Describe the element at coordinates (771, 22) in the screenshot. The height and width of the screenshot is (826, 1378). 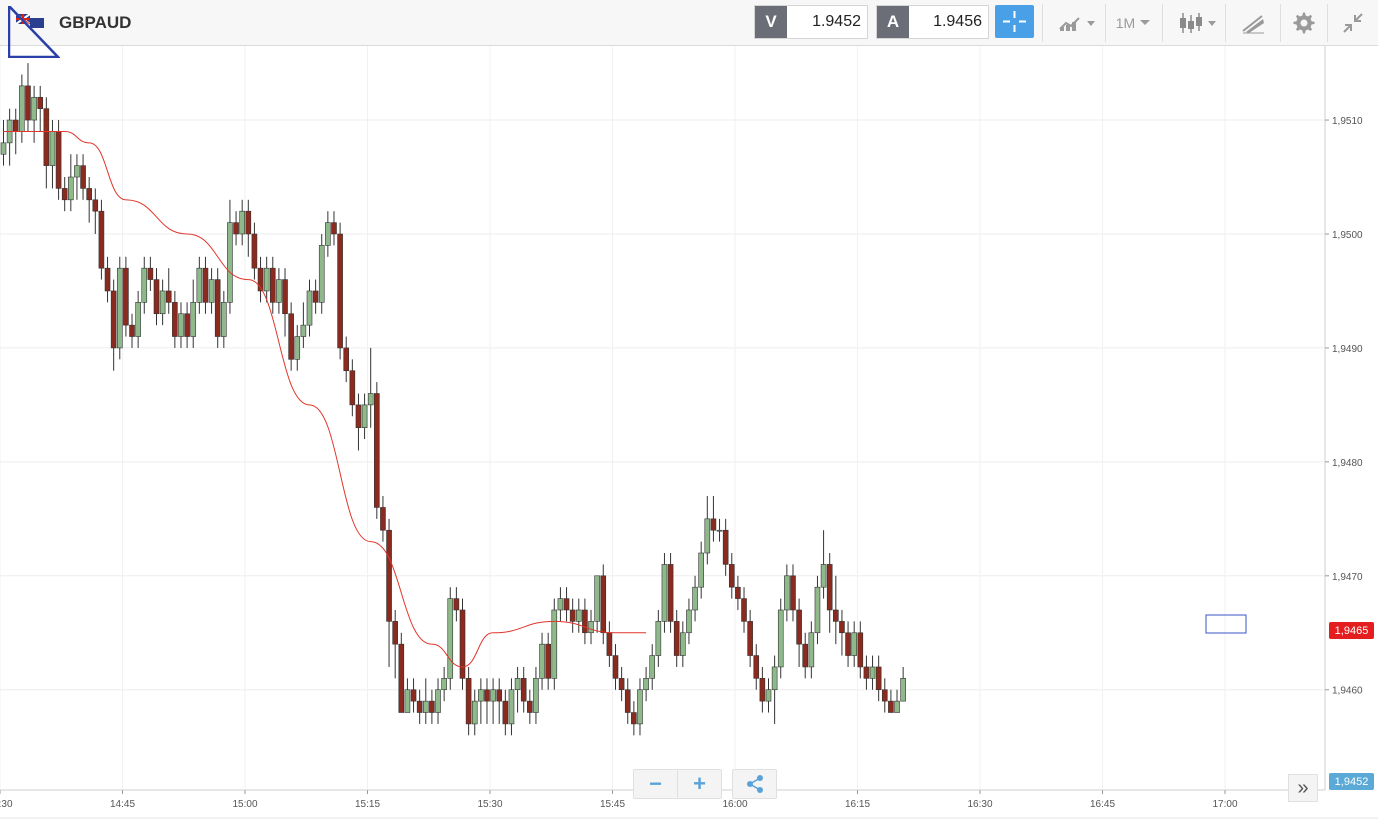
I see `sell-label: V` at that location.